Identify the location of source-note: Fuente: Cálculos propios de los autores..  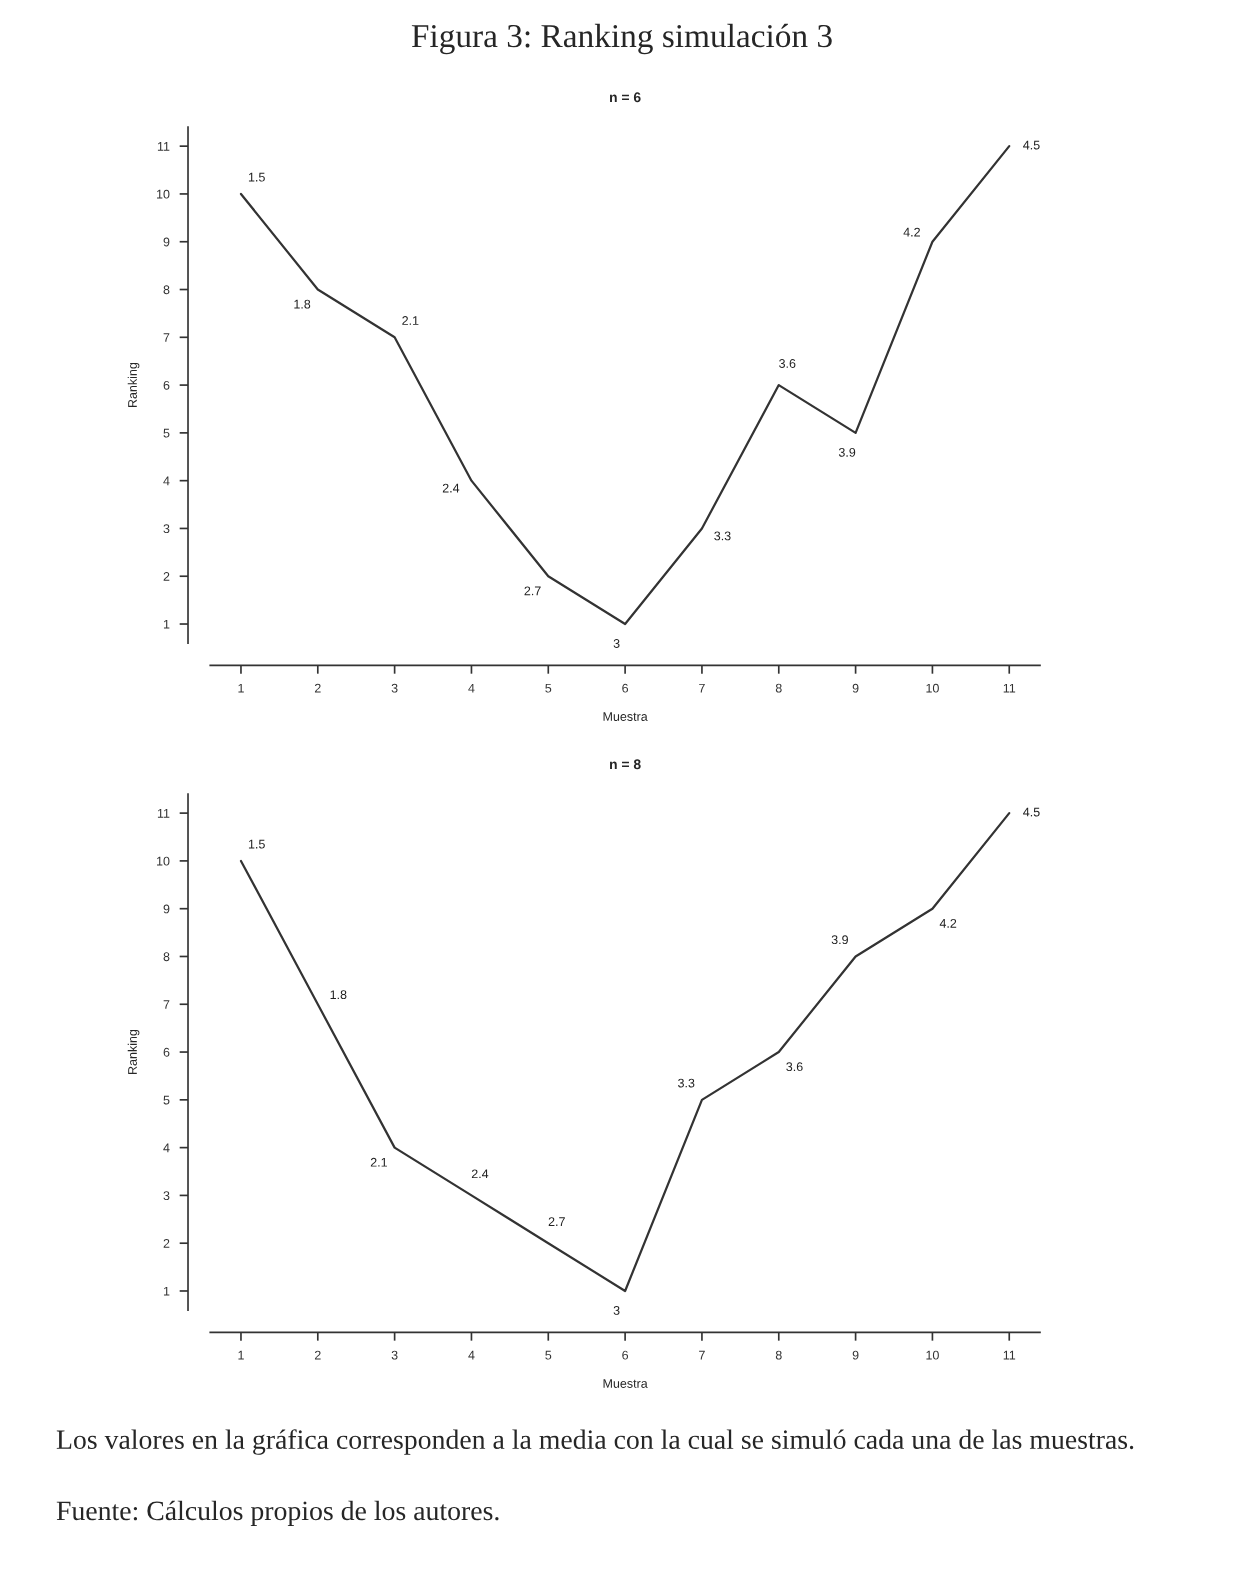
(277, 1513).